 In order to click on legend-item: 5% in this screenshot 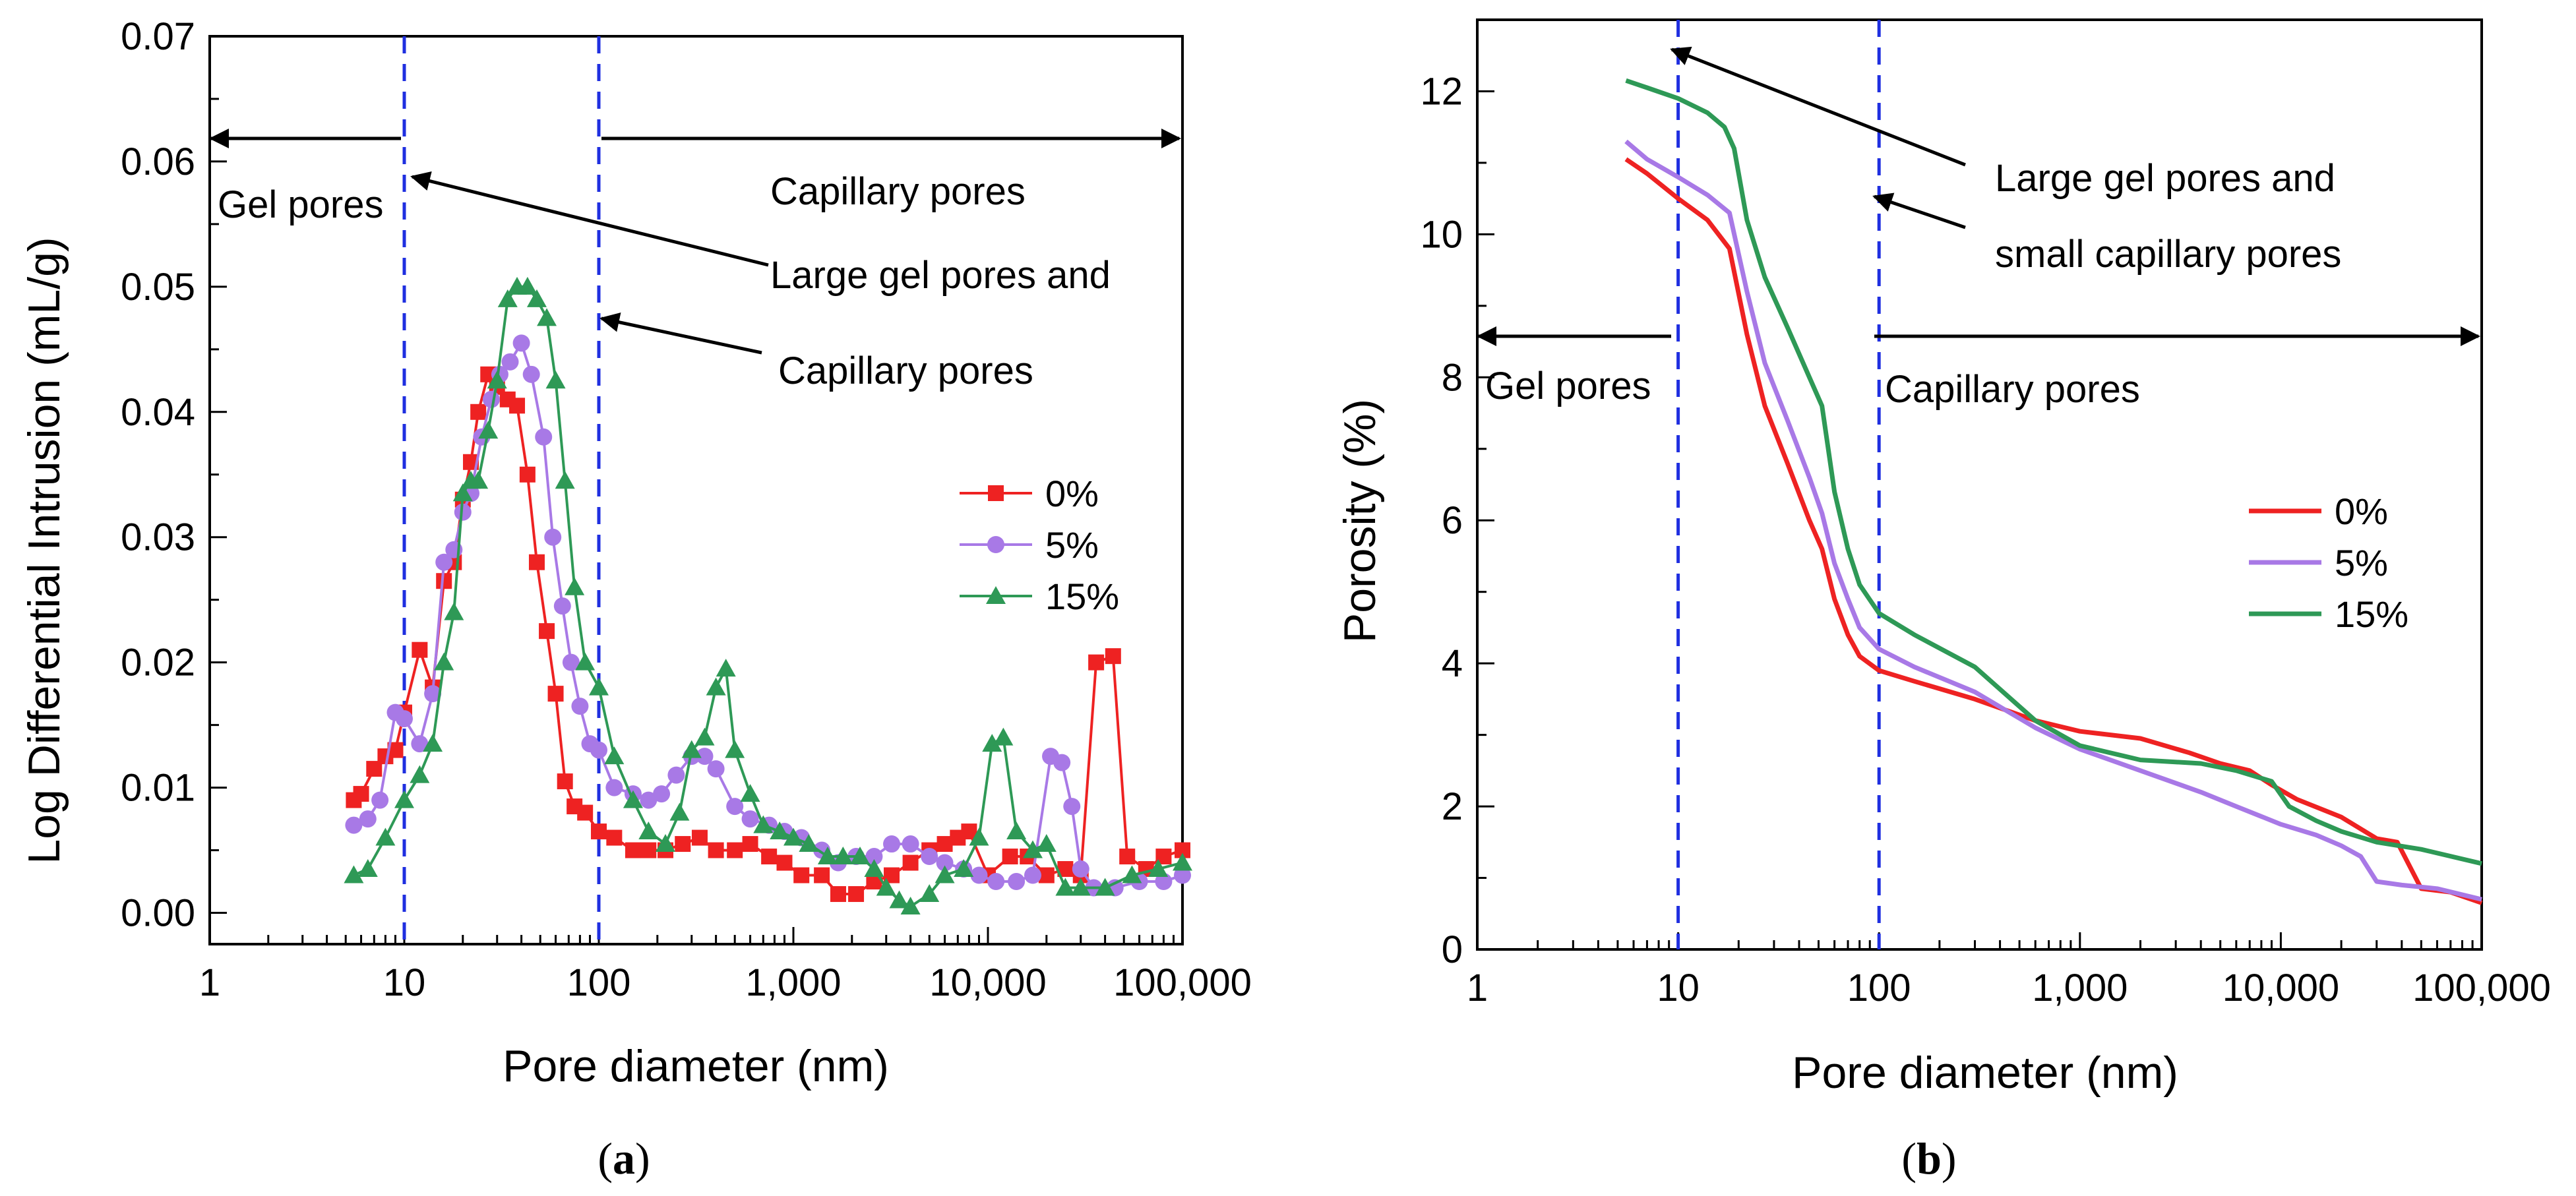, I will do `click(2318, 562)`.